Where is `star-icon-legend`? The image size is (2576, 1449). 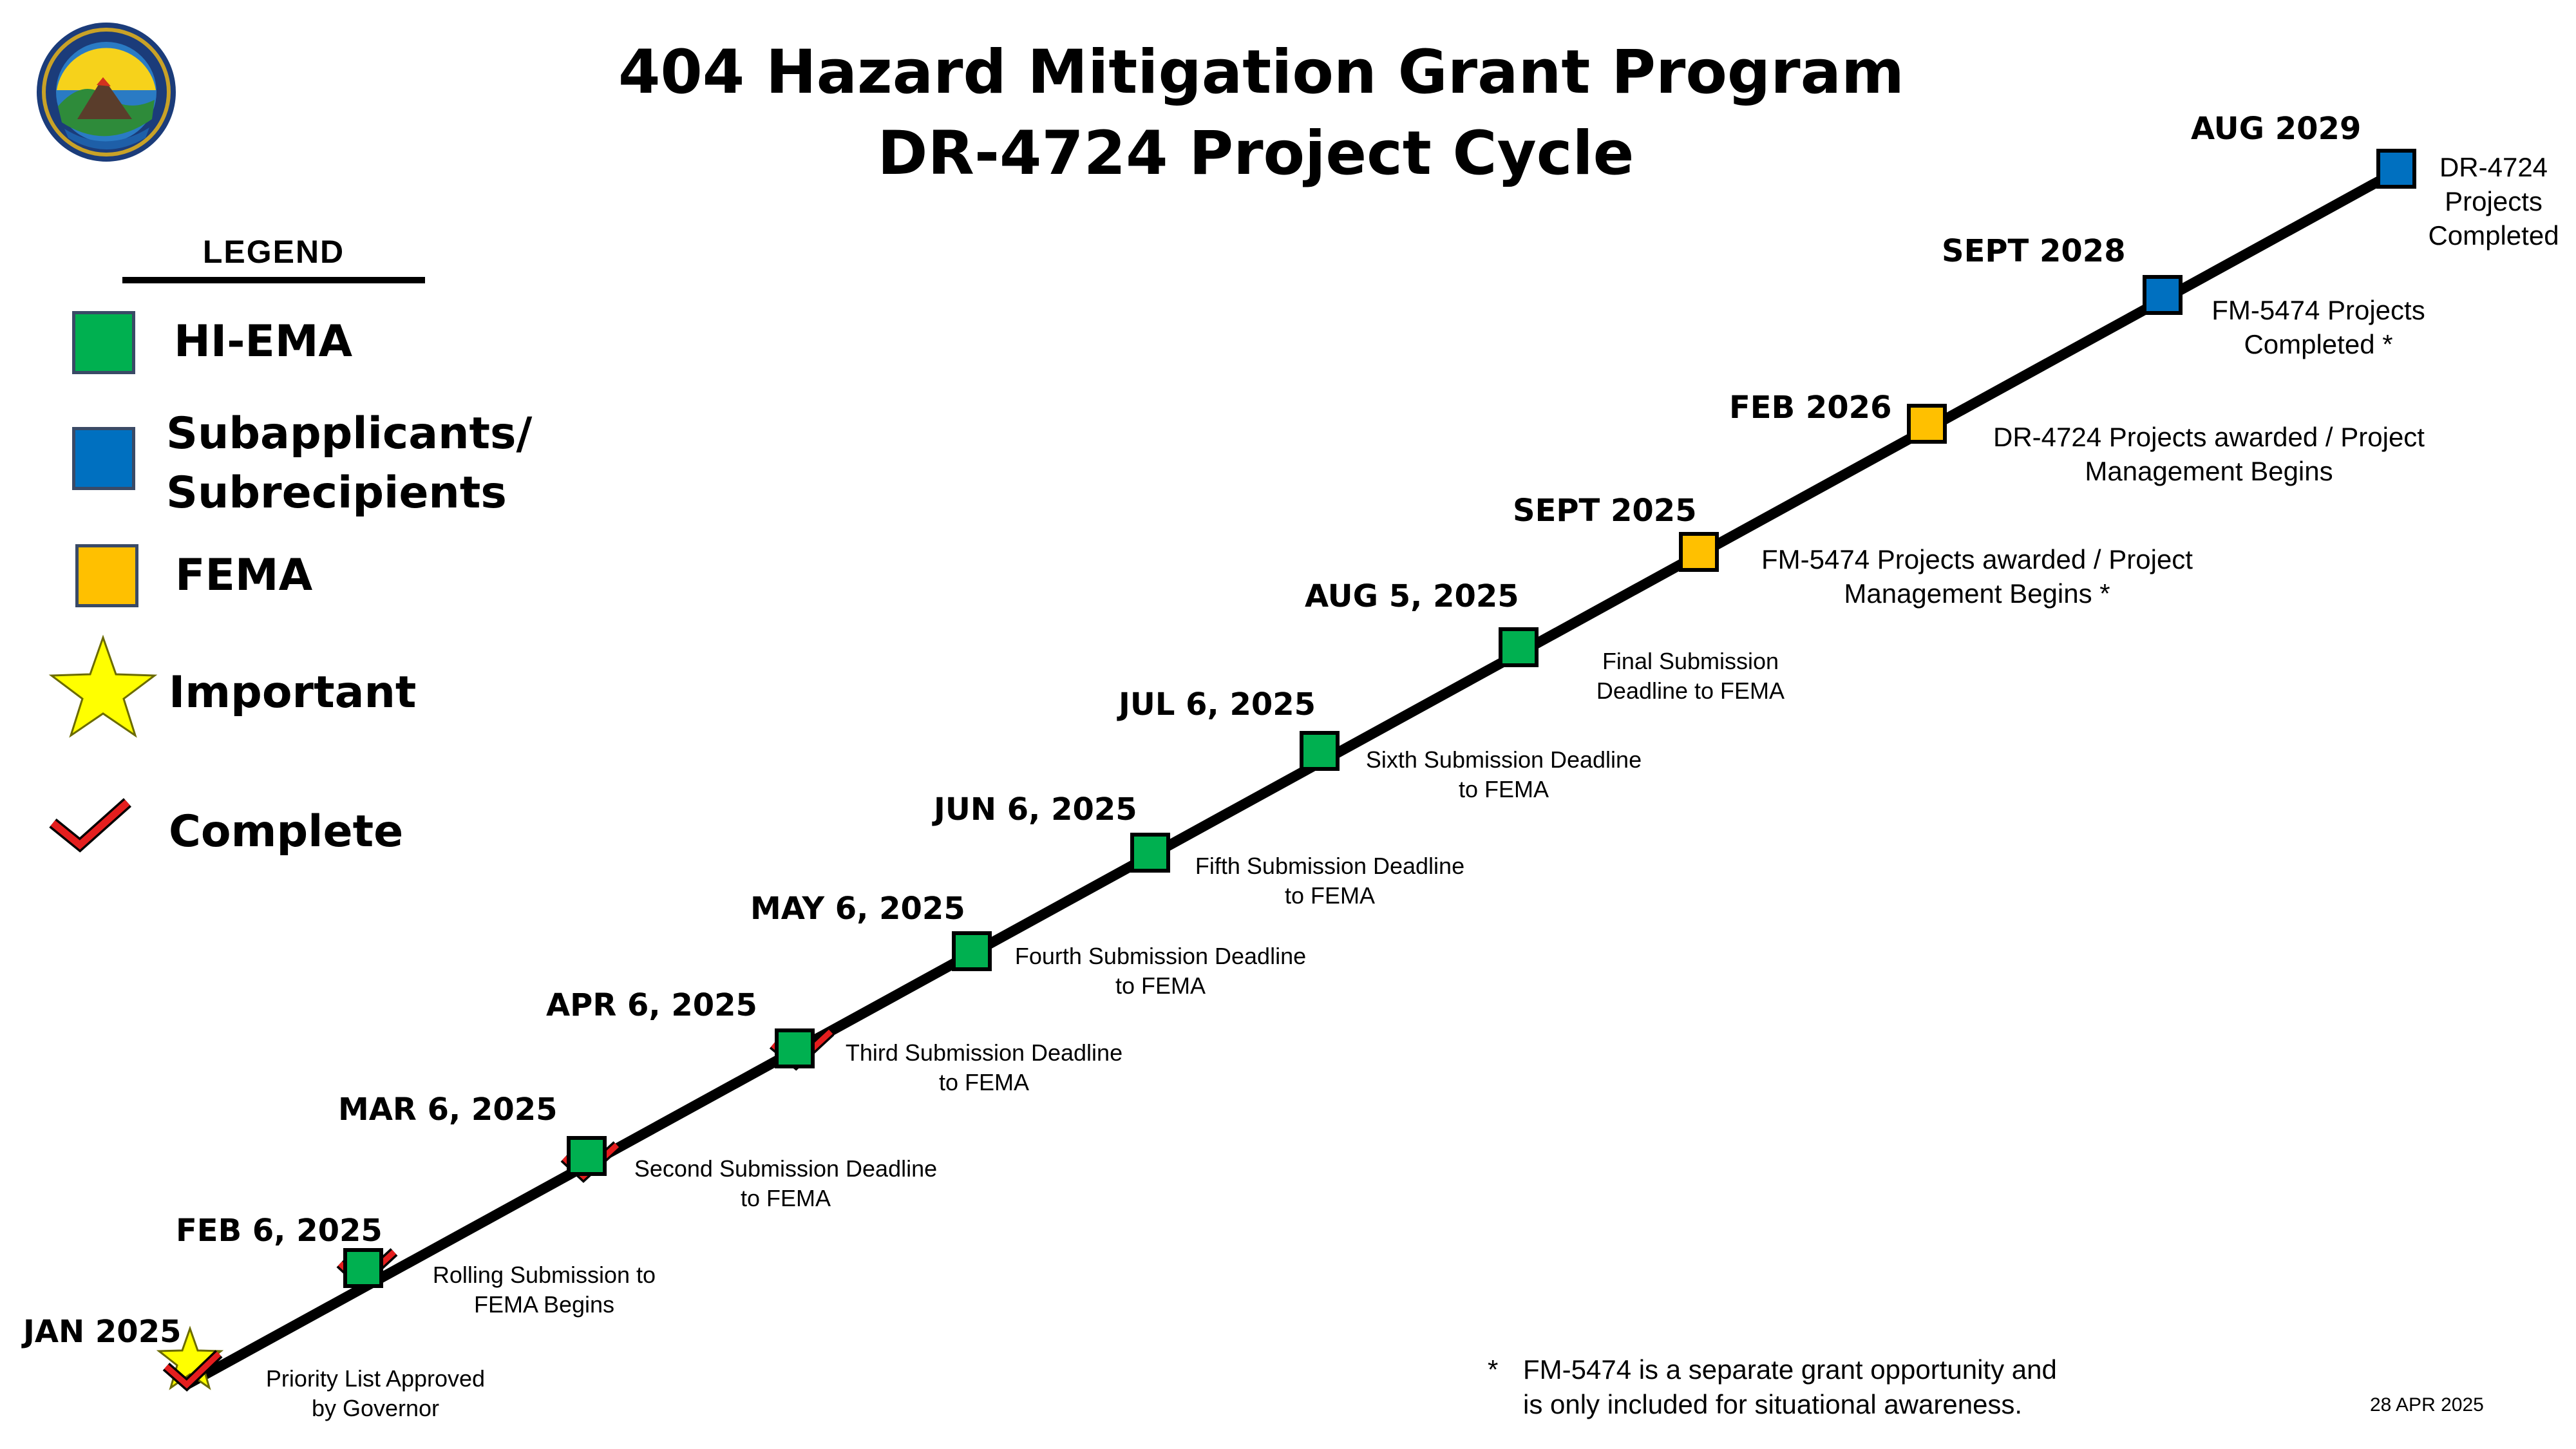 star-icon-legend is located at coordinates (103, 686).